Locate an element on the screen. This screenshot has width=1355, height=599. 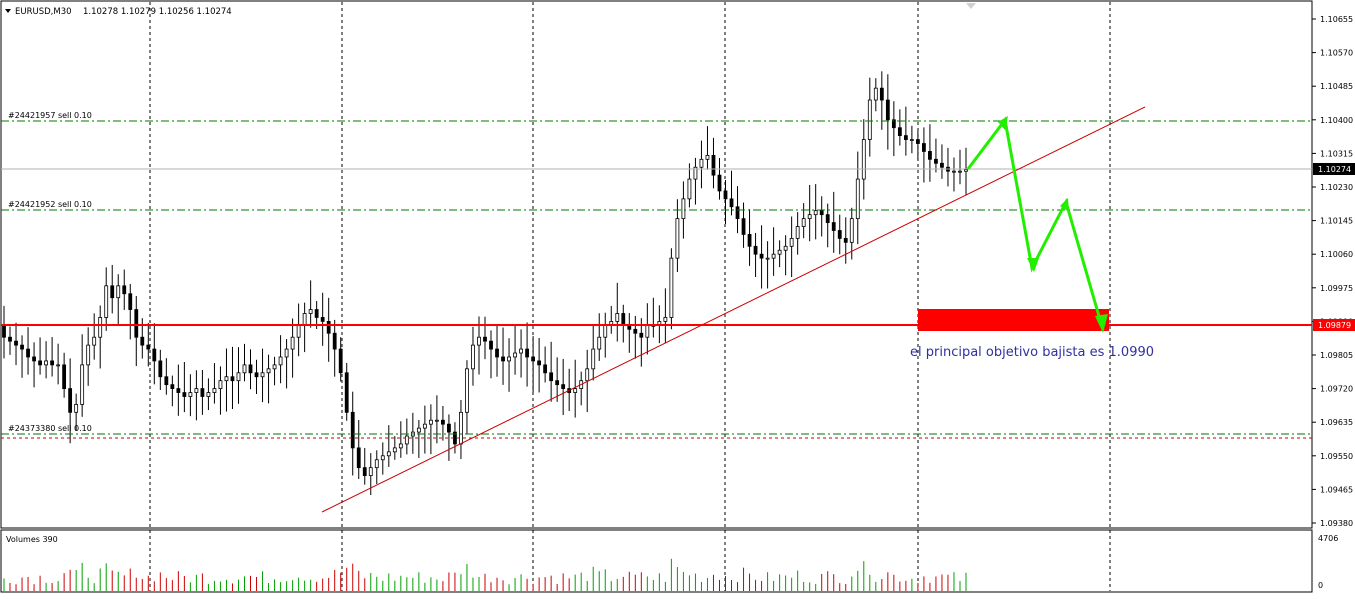
volume-zero-tick: 0 is located at coordinates (1320, 585).